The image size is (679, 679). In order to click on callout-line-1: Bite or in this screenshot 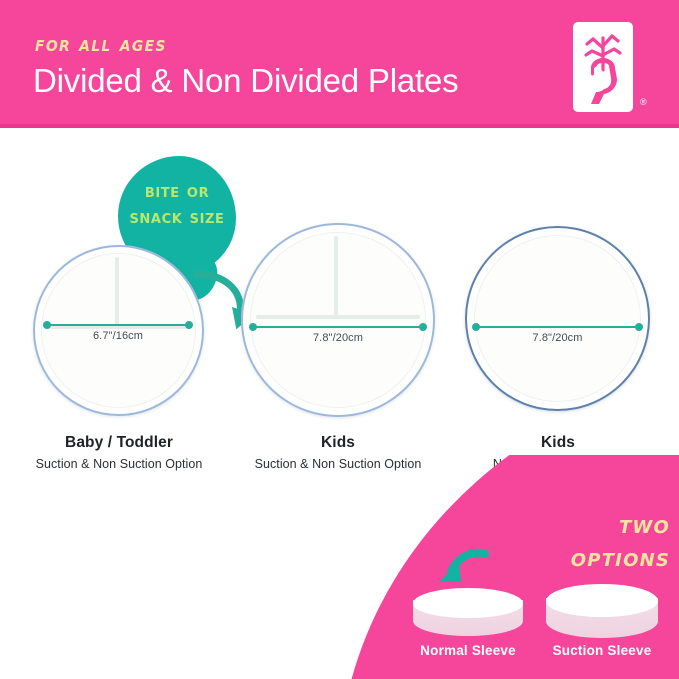, I will do `click(177, 191)`.